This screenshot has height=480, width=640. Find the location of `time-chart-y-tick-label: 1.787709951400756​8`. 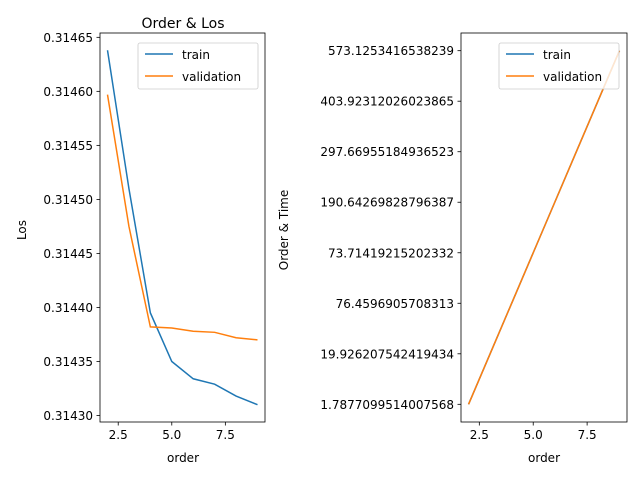

time-chart-y-tick-label: 1.787709951400756​8 is located at coordinates (387, 405).